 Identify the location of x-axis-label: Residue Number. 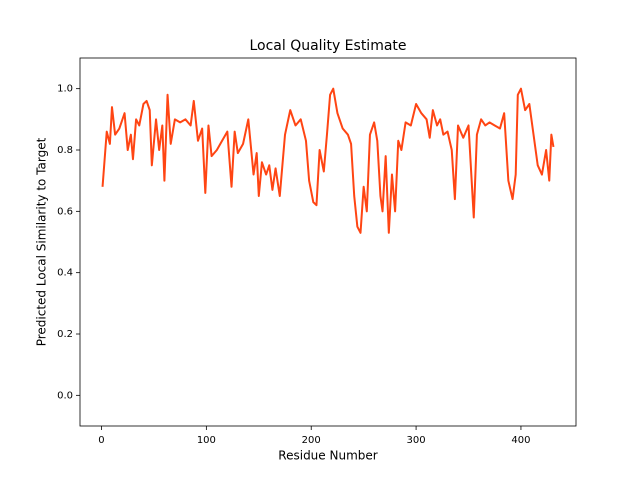
(327, 456).